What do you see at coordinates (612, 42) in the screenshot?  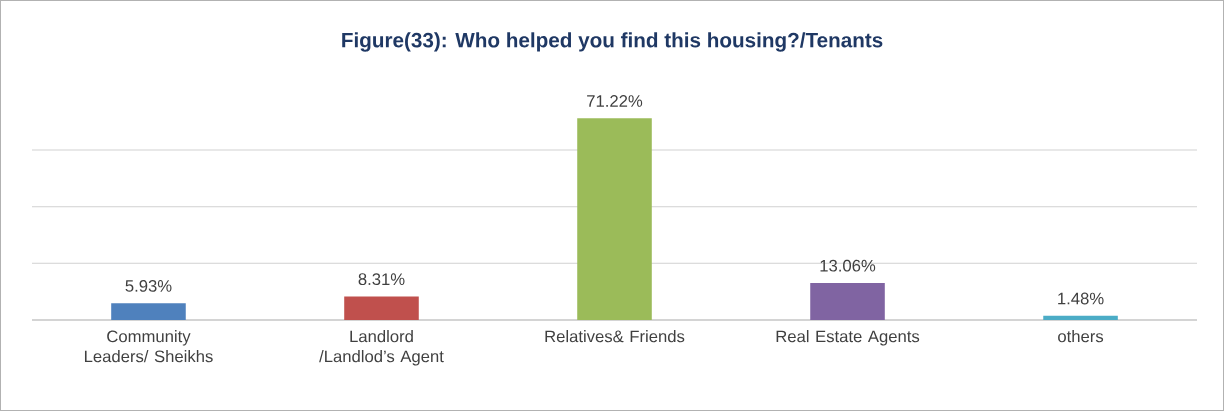 I see `chart-title: Figure(33): Who helped you find this housing?/Tenants` at bounding box center [612, 42].